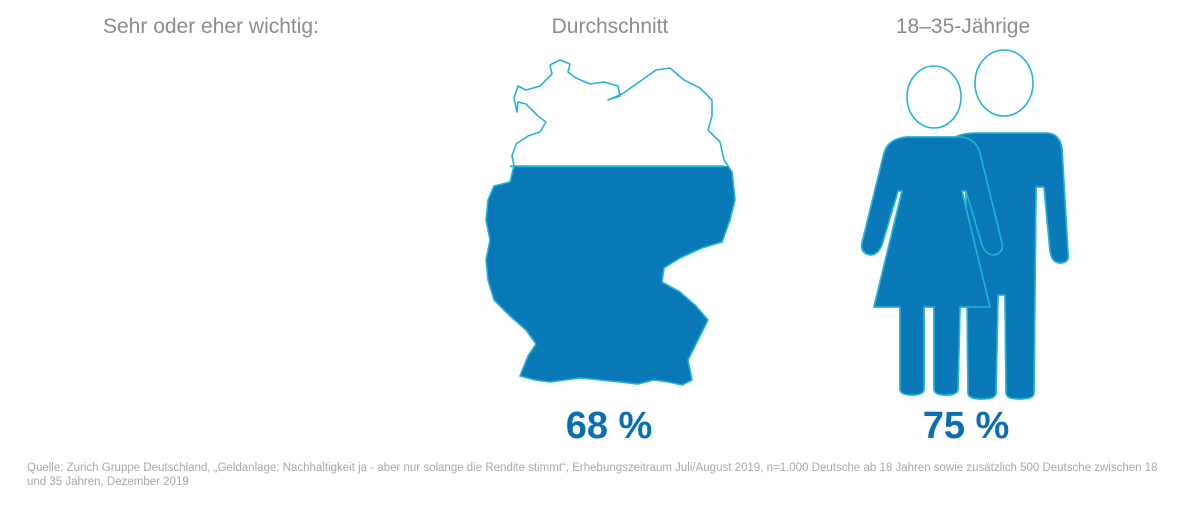  What do you see at coordinates (963, 26) in the screenshot?
I see `category-label-young: 18–35-Jährige` at bounding box center [963, 26].